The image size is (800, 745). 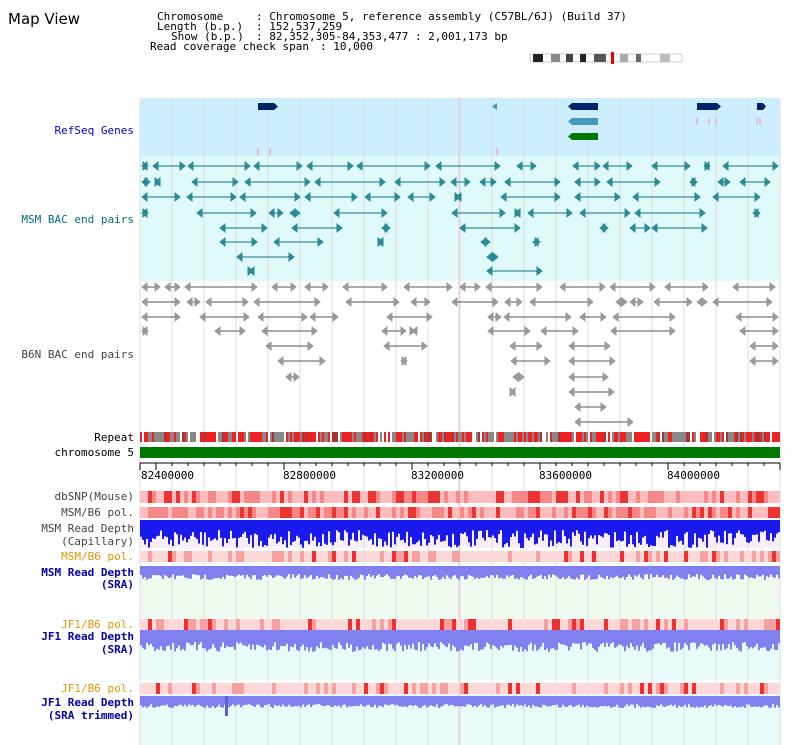 I want to click on track-label-msm-depth-cap-sub: (Capillary), so click(x=97, y=541).